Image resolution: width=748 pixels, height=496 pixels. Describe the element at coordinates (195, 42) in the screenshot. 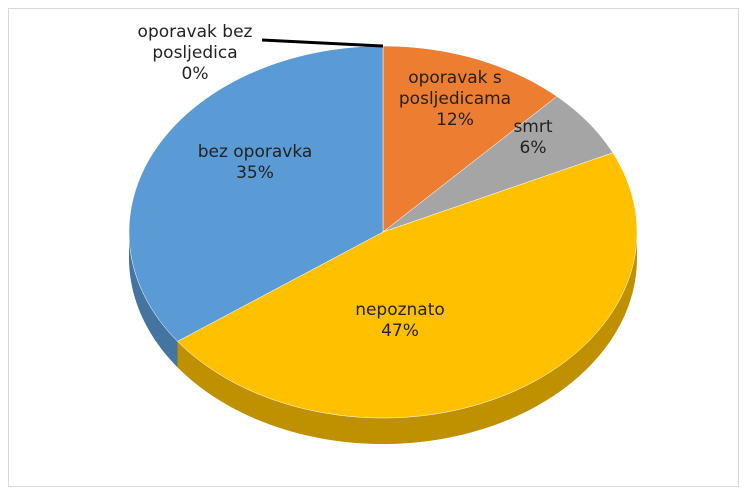

I see `category-label: oporavak bez posljedica` at that location.